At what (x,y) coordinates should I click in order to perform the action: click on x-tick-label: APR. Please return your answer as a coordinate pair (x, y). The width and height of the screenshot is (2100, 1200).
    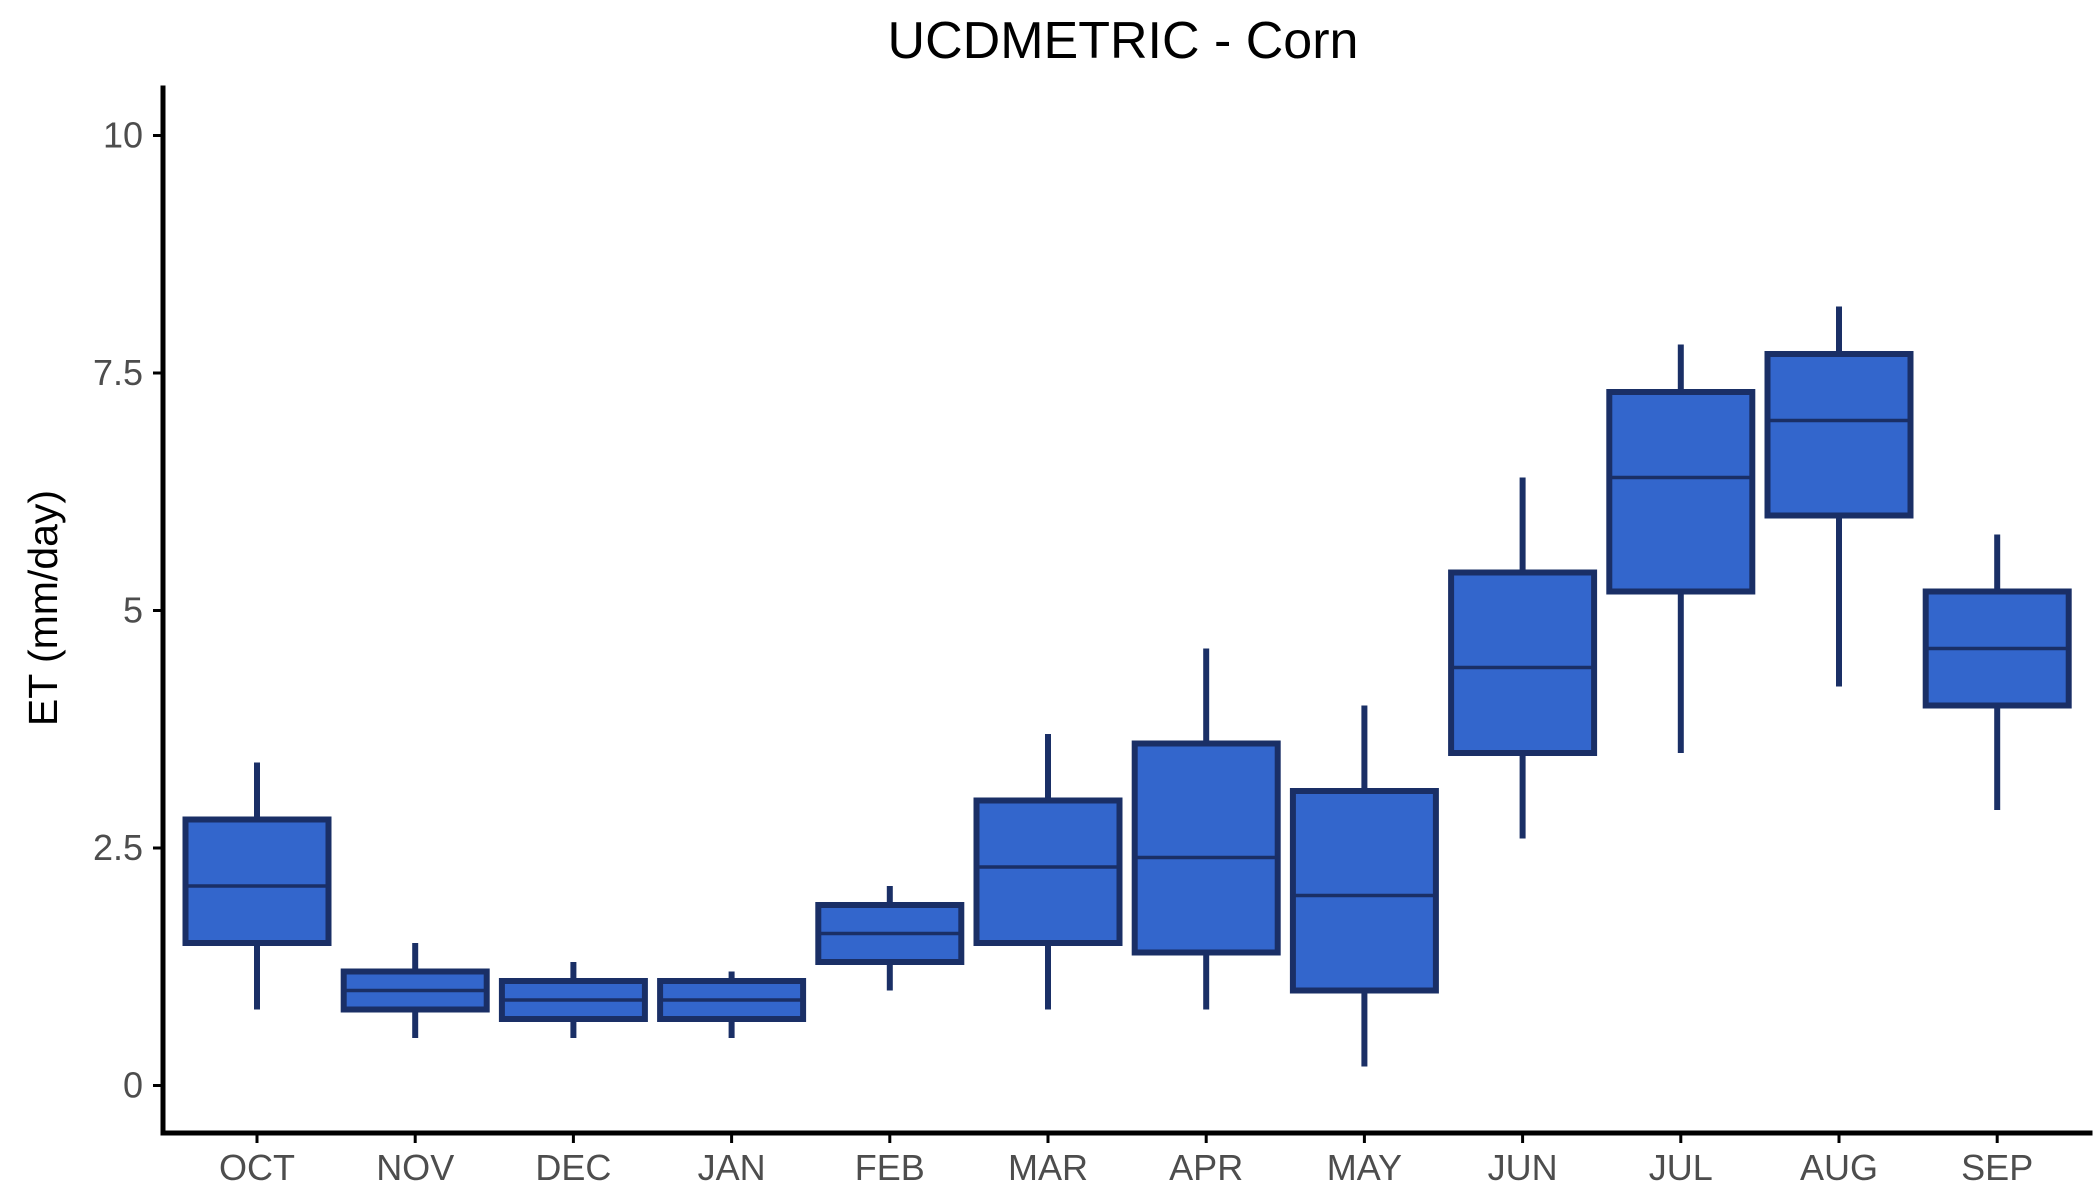
    Looking at the image, I should click on (1206, 1167).